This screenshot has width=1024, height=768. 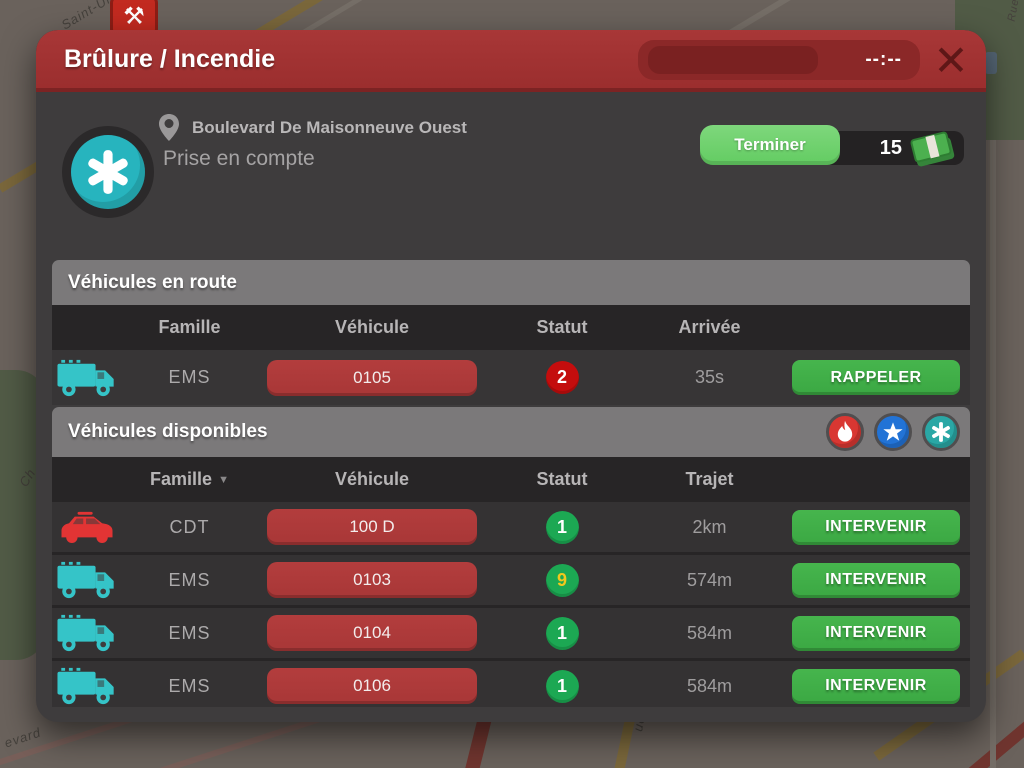 I want to click on close-icon: ✕, so click(x=951, y=60).